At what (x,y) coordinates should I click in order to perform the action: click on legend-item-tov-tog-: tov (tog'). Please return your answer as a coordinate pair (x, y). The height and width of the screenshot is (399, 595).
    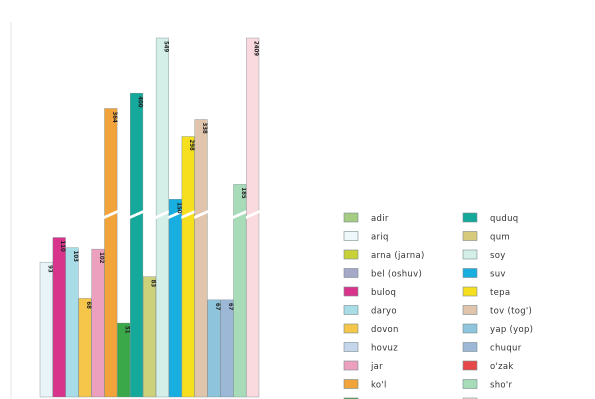
    Looking at the image, I should click on (497, 311).